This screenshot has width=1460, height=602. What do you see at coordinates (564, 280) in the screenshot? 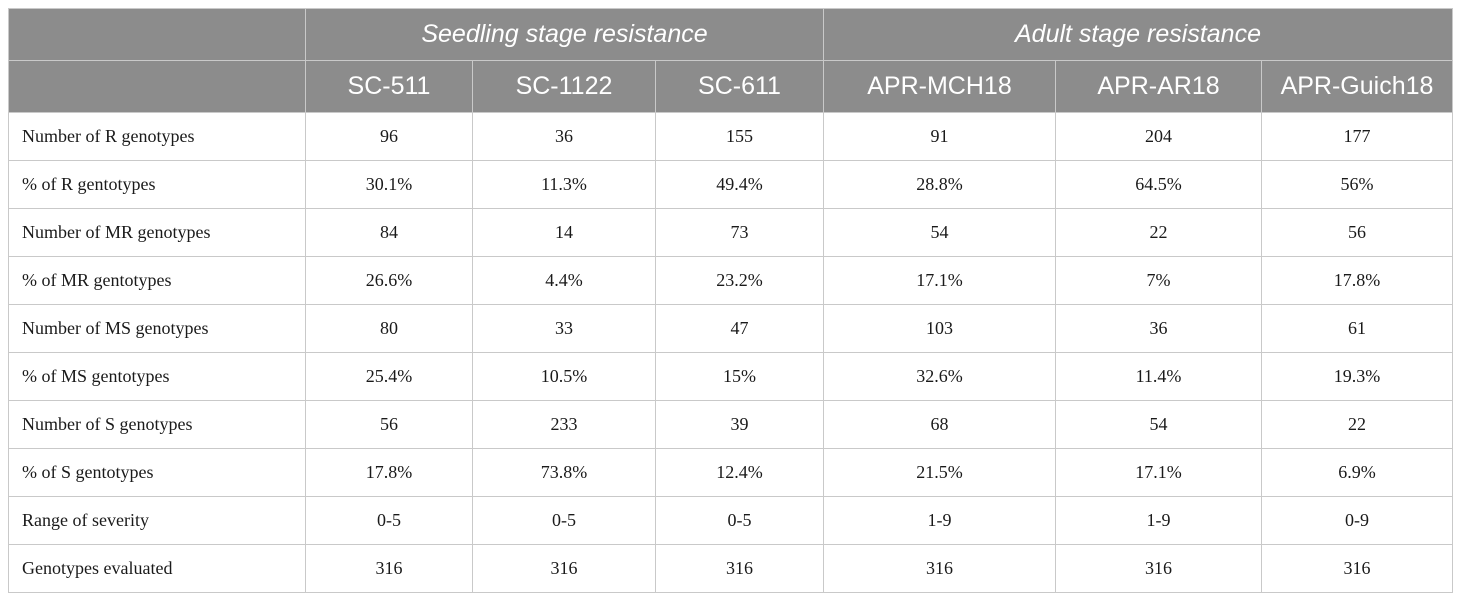
I see `table-cell: 4.4%` at bounding box center [564, 280].